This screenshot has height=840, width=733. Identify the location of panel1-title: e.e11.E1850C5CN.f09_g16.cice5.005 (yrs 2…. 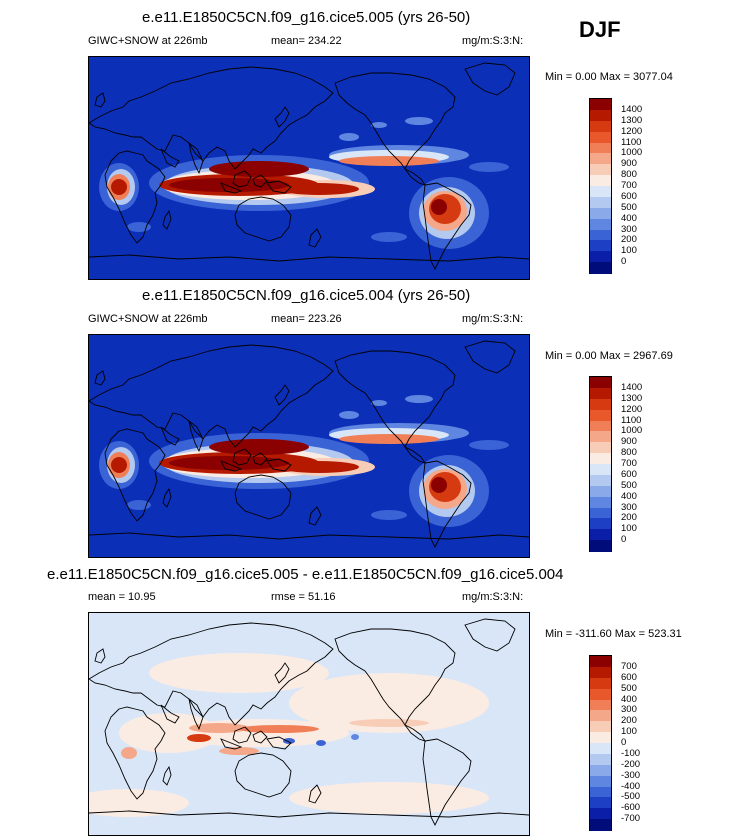
(306, 17).